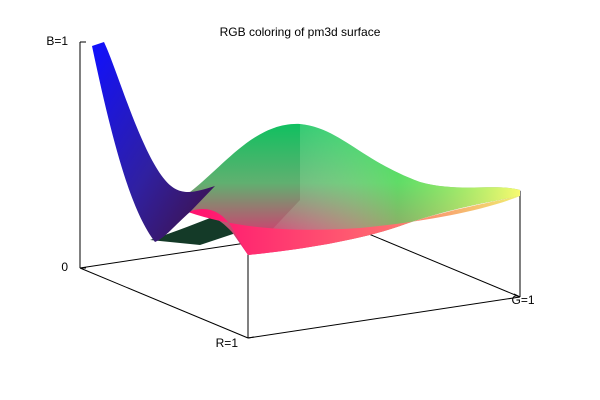  Describe the element at coordinates (300, 32) in the screenshot. I see `chart-title: RGB coloring of pm3d surface` at that location.